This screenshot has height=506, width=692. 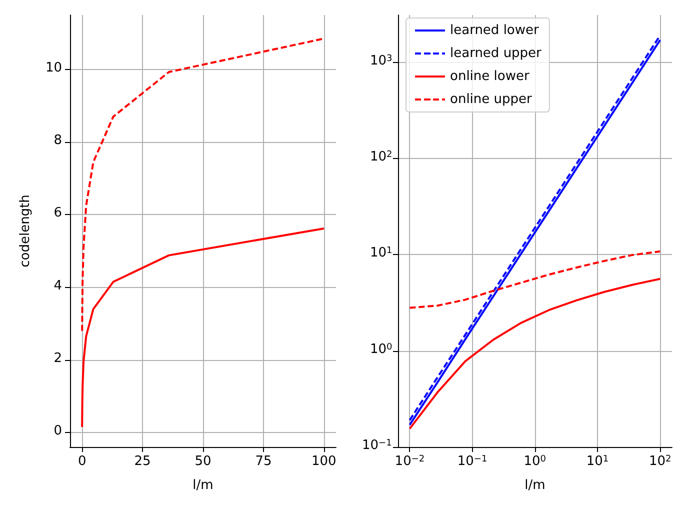 What do you see at coordinates (203, 461) in the screenshot?
I see `x-tick-label: 50` at bounding box center [203, 461].